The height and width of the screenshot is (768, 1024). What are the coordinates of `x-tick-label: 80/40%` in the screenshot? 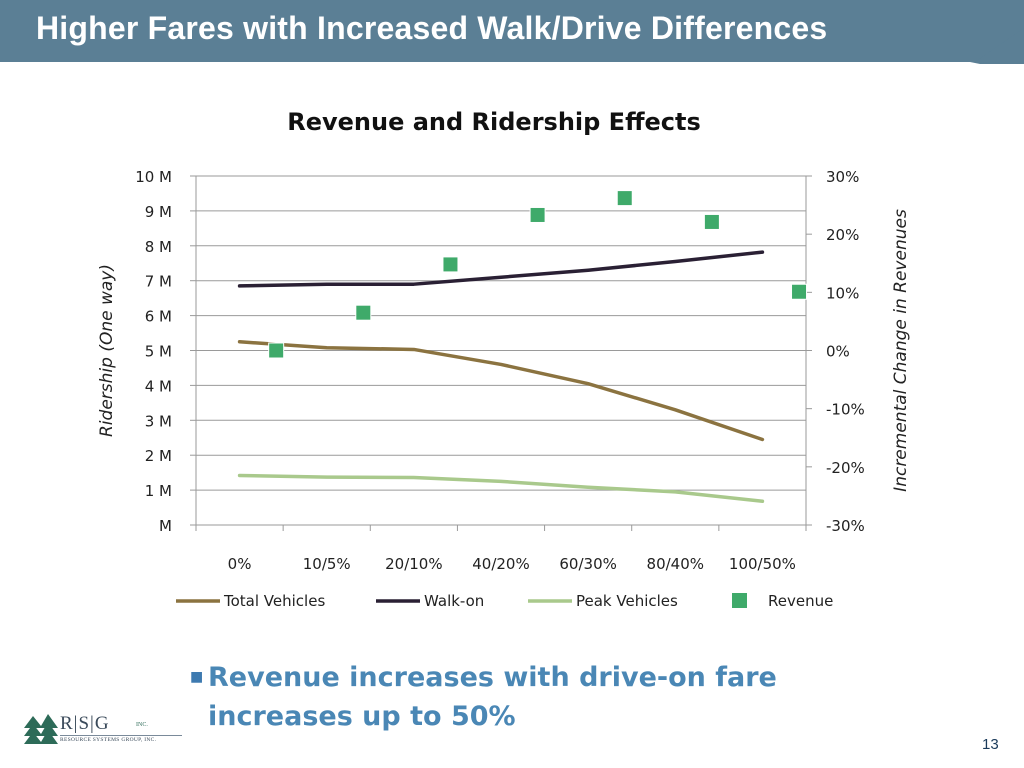 It's located at (675, 564).